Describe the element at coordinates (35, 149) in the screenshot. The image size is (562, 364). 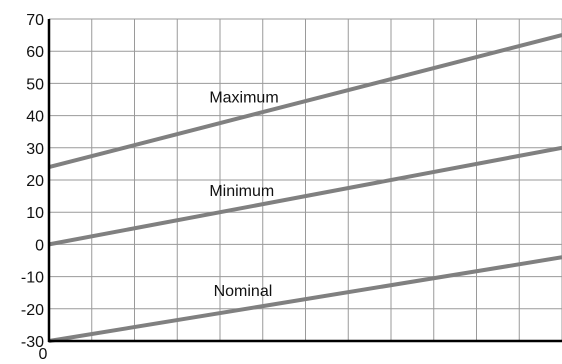
I see `y-tick-label: 30` at that location.